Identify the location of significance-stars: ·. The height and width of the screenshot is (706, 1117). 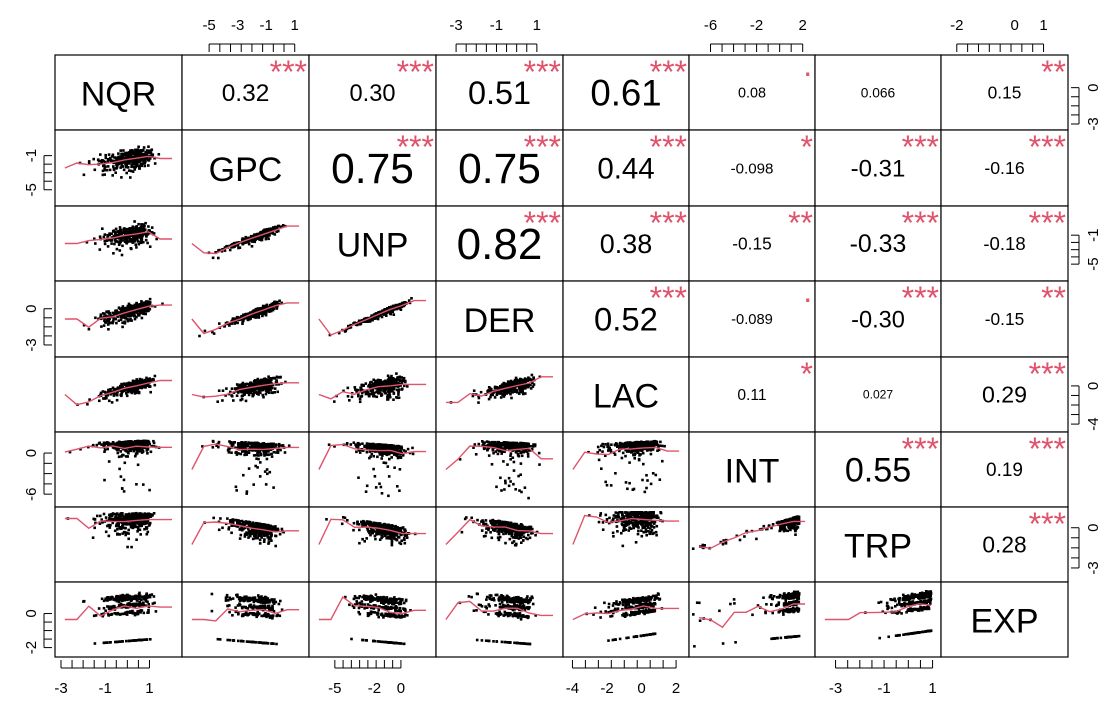
(807, 298).